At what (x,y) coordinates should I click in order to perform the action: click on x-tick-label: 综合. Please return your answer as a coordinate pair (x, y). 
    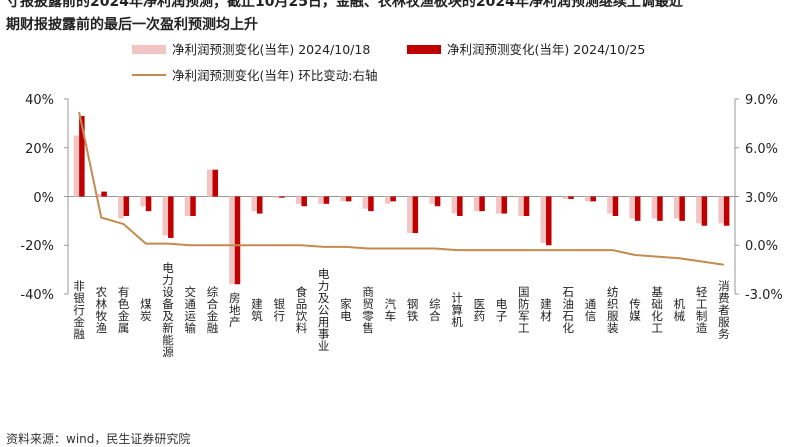
    Looking at the image, I should click on (435, 309).